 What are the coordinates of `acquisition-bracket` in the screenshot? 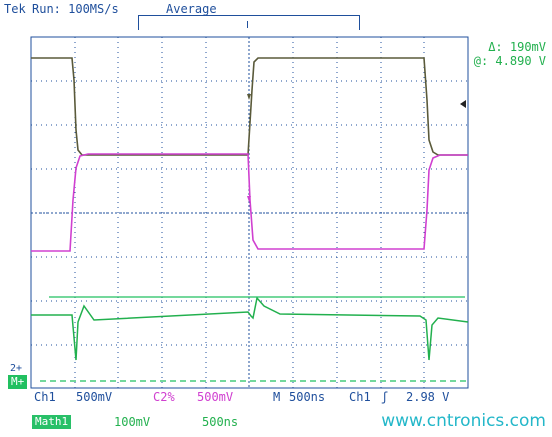 It's located at (249, 22).